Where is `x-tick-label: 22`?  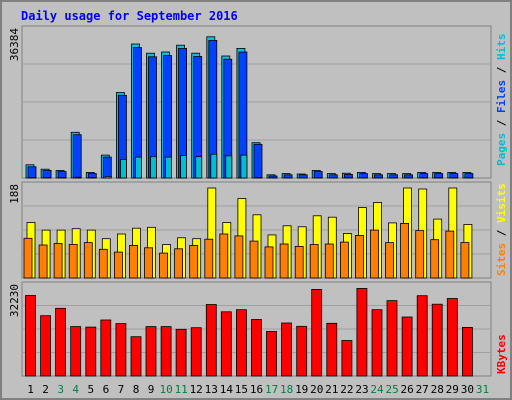
x-tick-label: 22 is located at coordinates (346, 389).